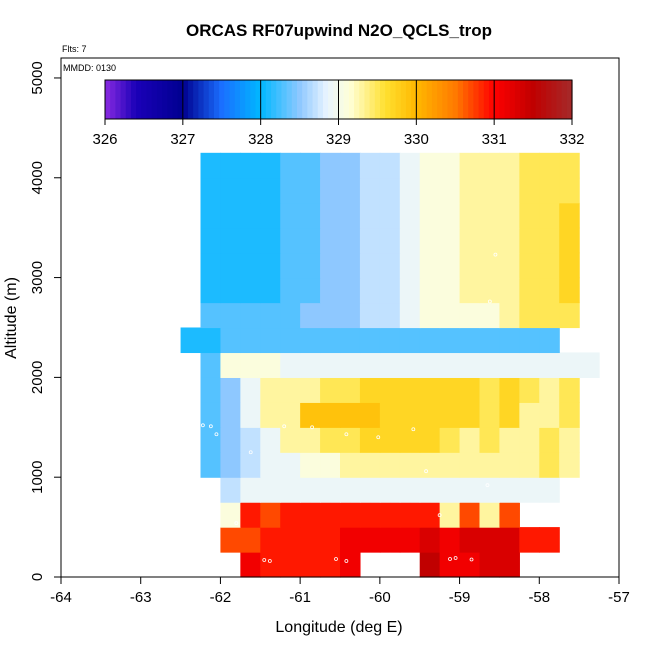 The height and width of the screenshot is (650, 650). Describe the element at coordinates (339, 99) in the screenshot. I see `colorbar` at that location.